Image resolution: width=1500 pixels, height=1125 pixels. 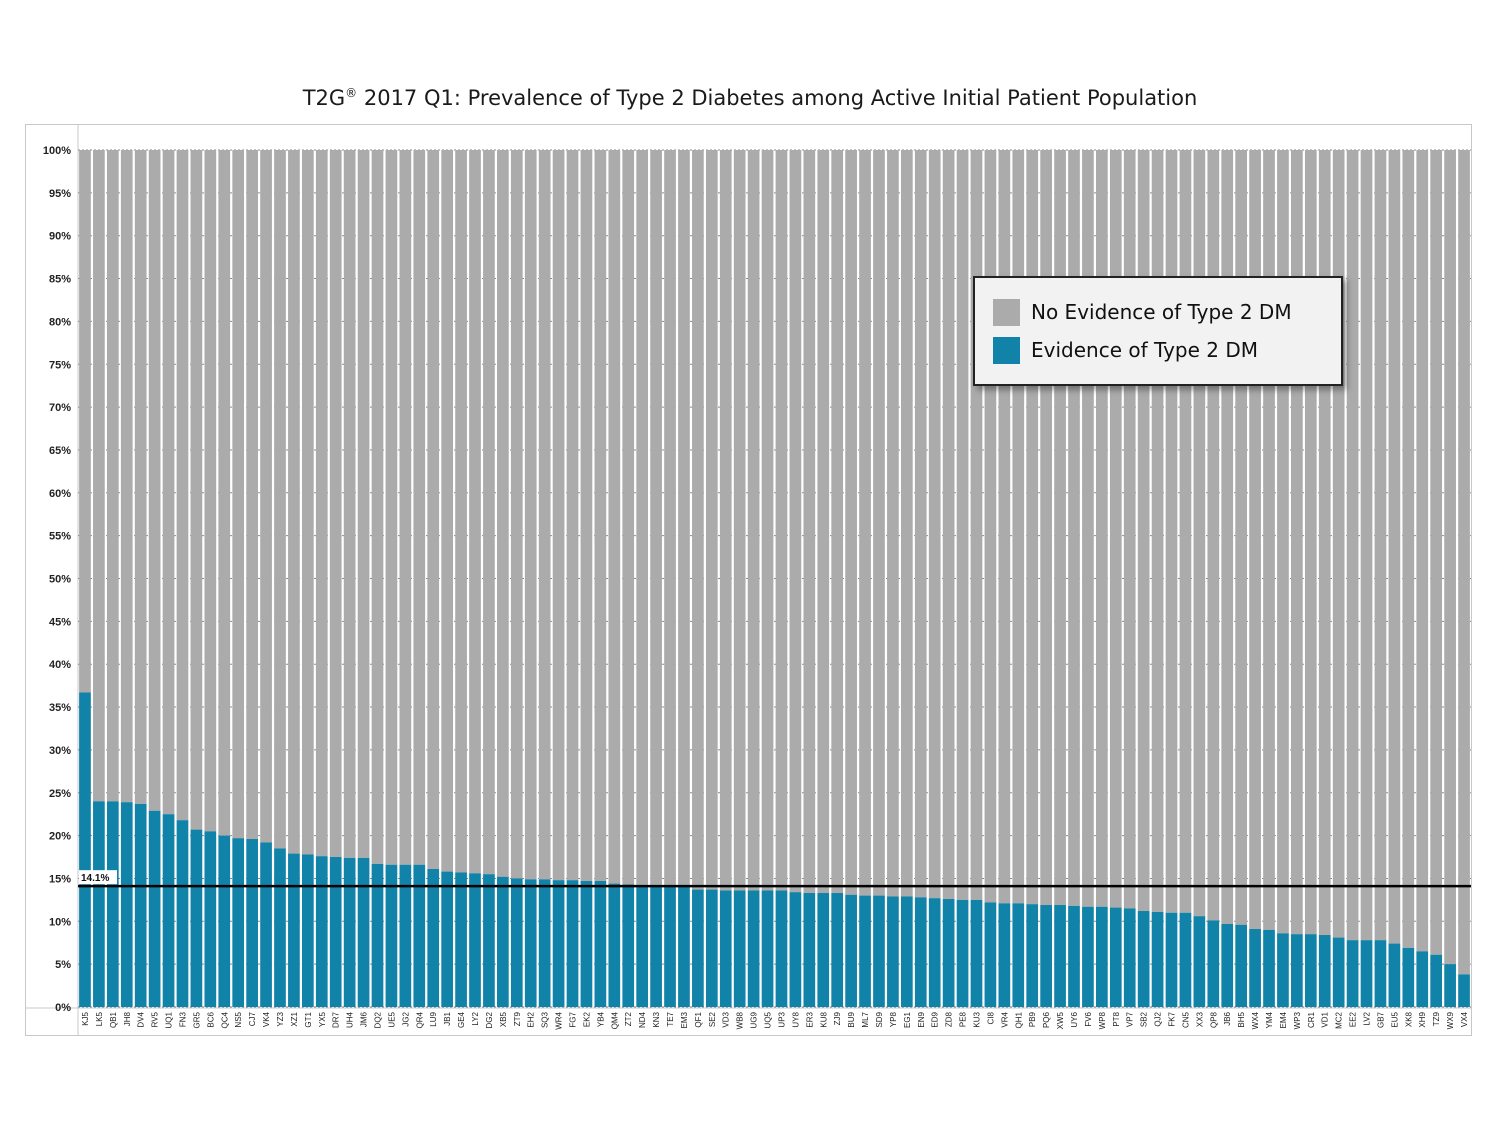 I want to click on x-tick-label: QR4, so click(x=419, y=1019).